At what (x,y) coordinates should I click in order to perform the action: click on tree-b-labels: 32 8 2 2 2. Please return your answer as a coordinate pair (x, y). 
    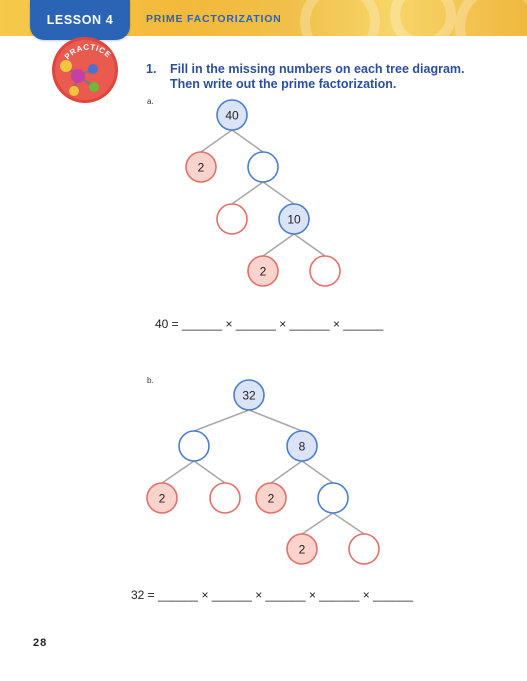
    Looking at the image, I should click on (232, 473).